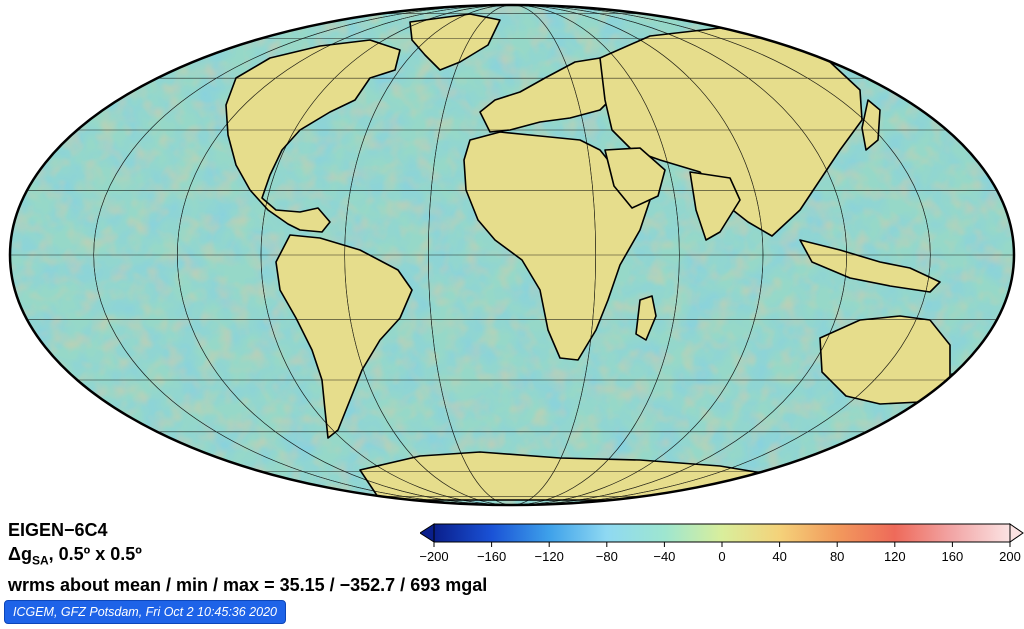  I want to click on arabia, so click(635, 178).